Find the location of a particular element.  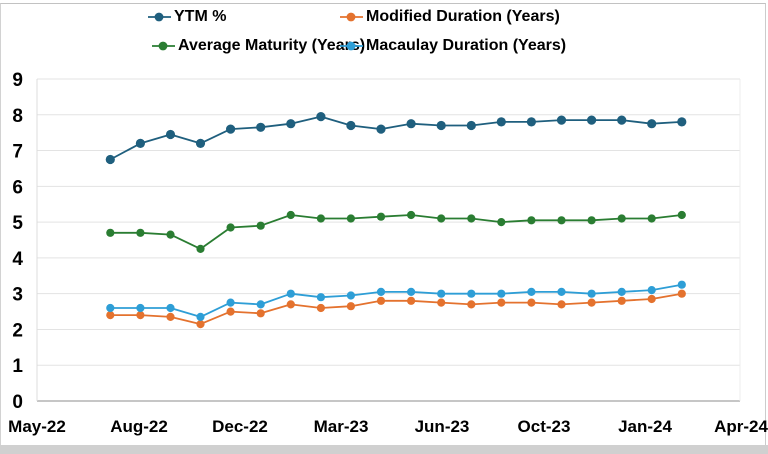

x-tick-label: May-22 is located at coordinates (37, 426).